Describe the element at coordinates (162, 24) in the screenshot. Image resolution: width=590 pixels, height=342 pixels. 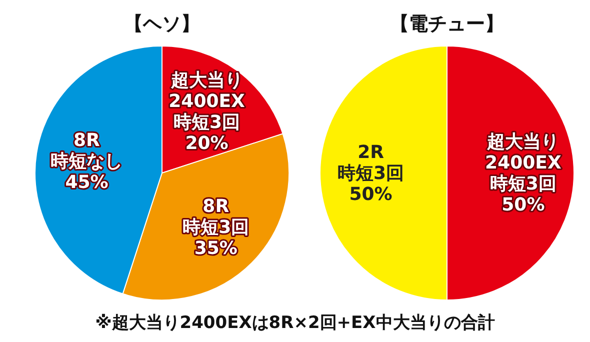
I see `chart-title: 【ヘソ】` at that location.